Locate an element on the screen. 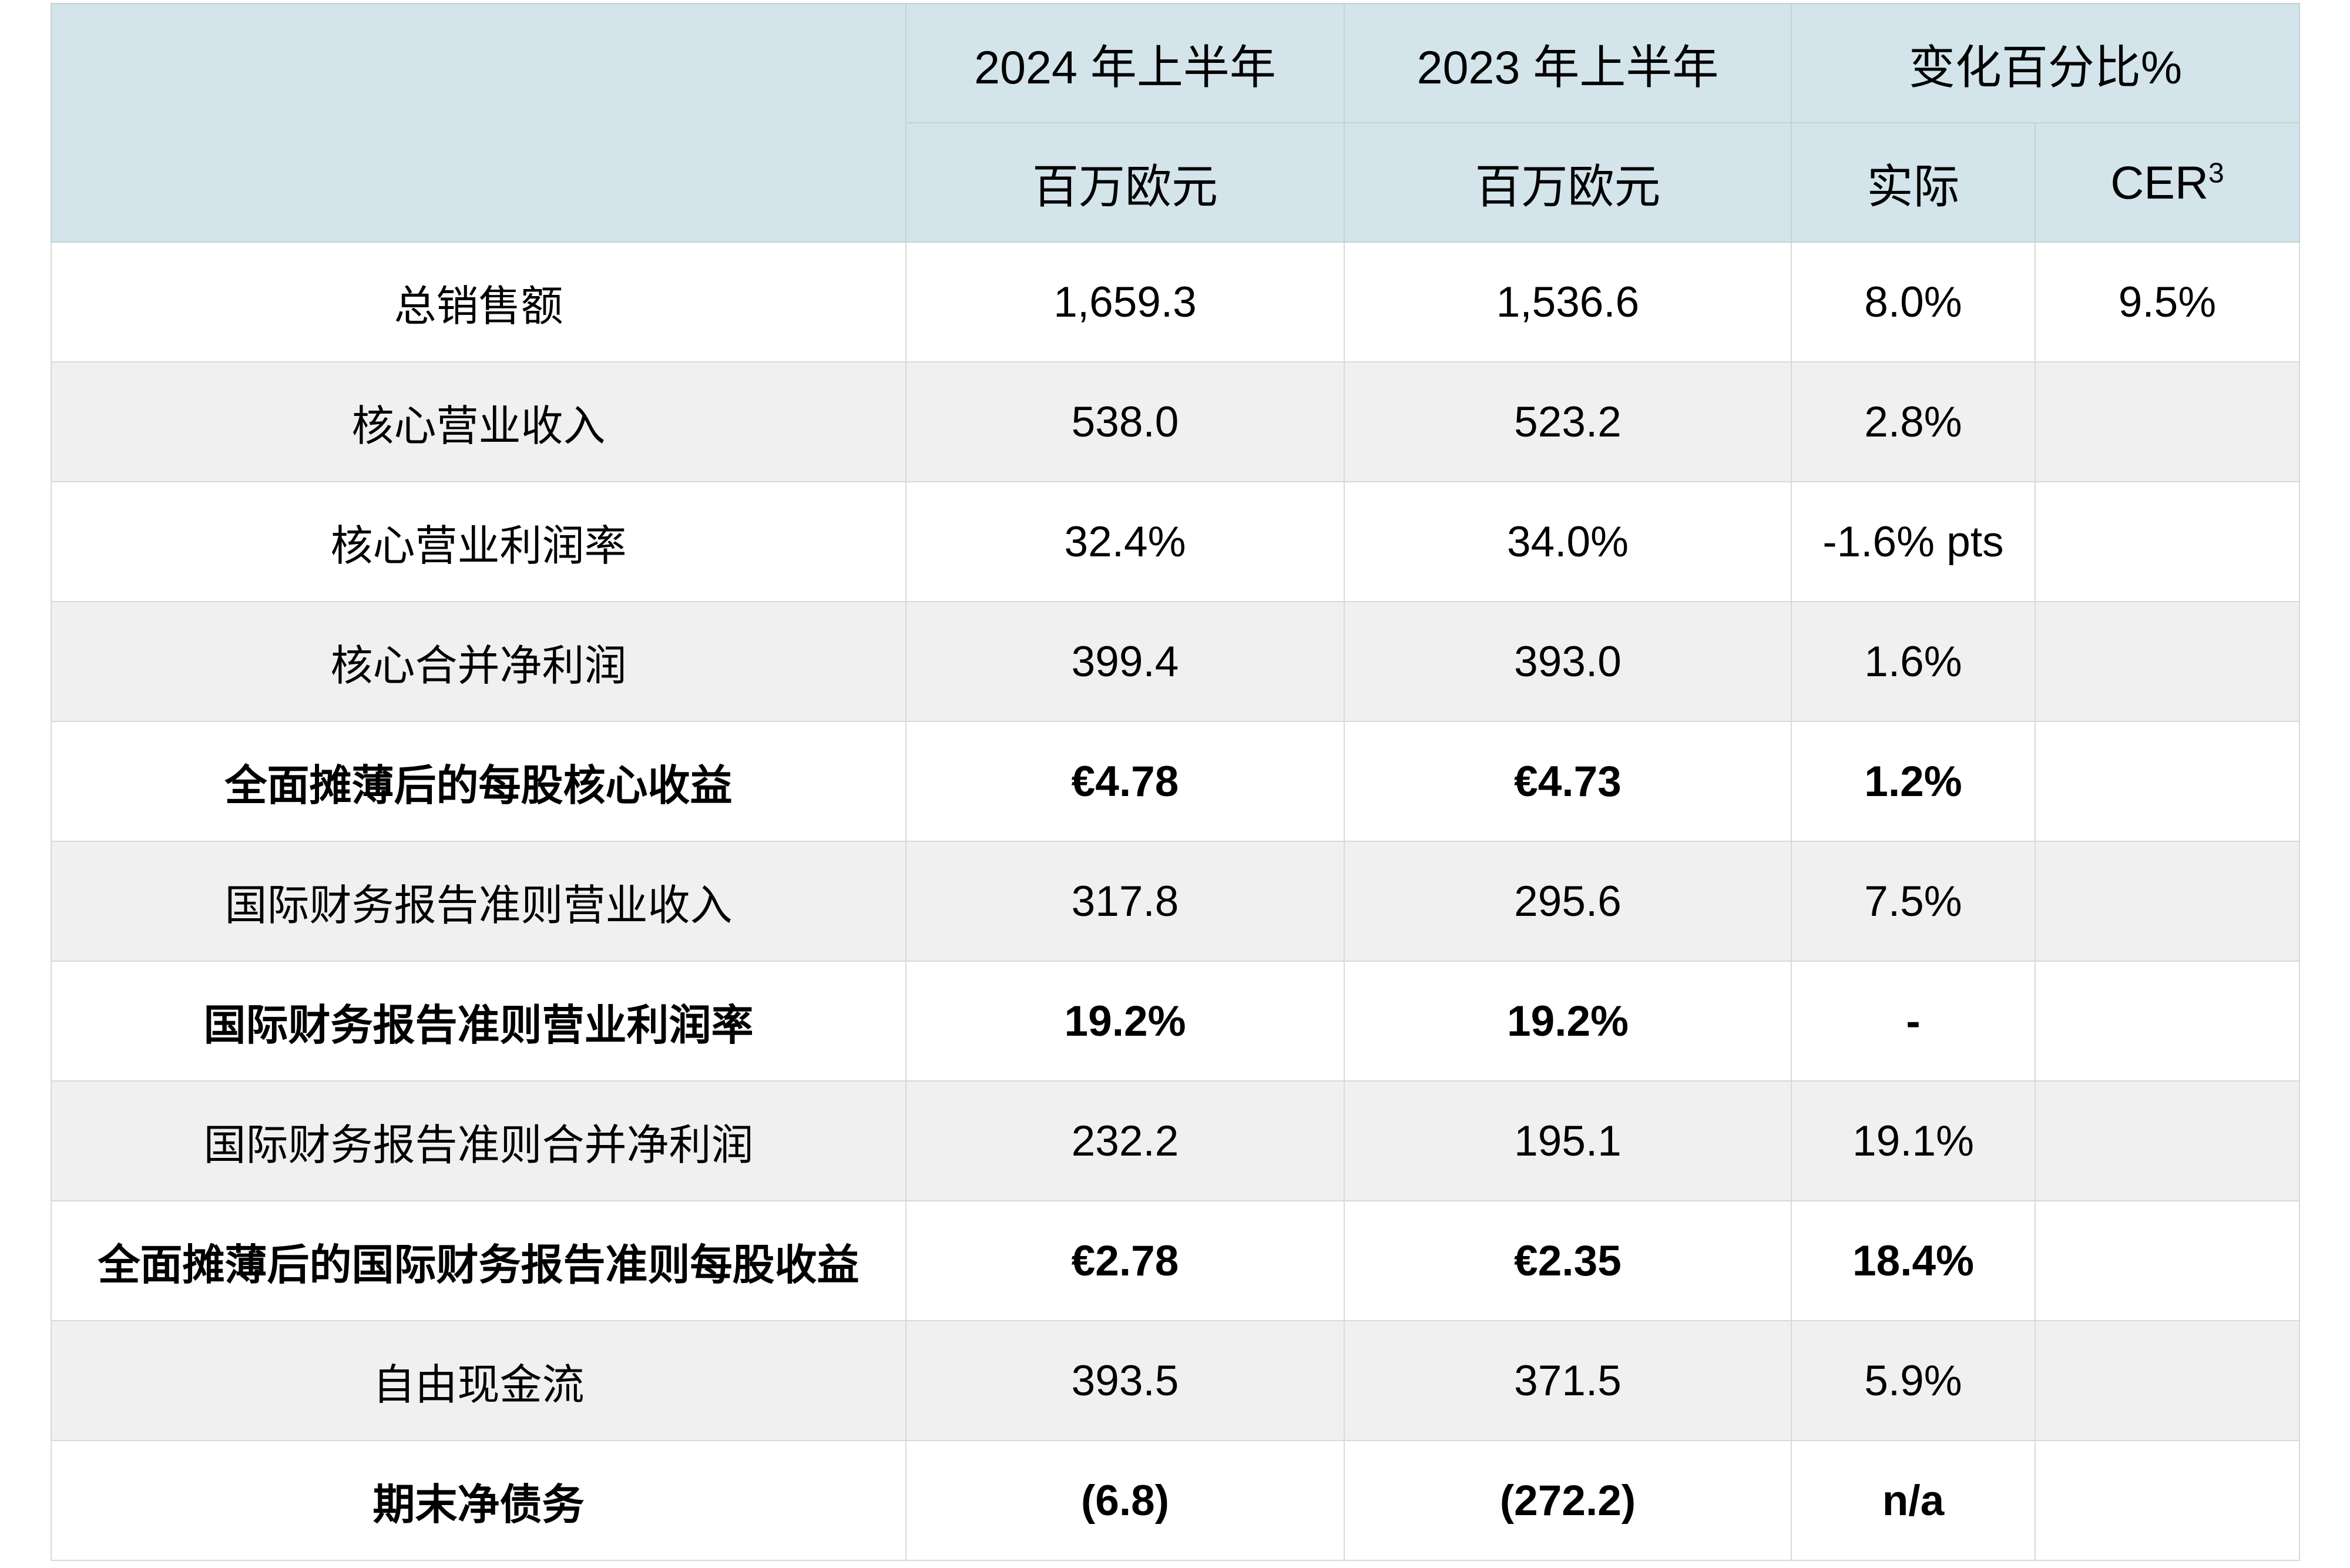 Image resolution: width=2350 pixels, height=1568 pixels. header-cer: CER3 is located at coordinates (2167, 182).